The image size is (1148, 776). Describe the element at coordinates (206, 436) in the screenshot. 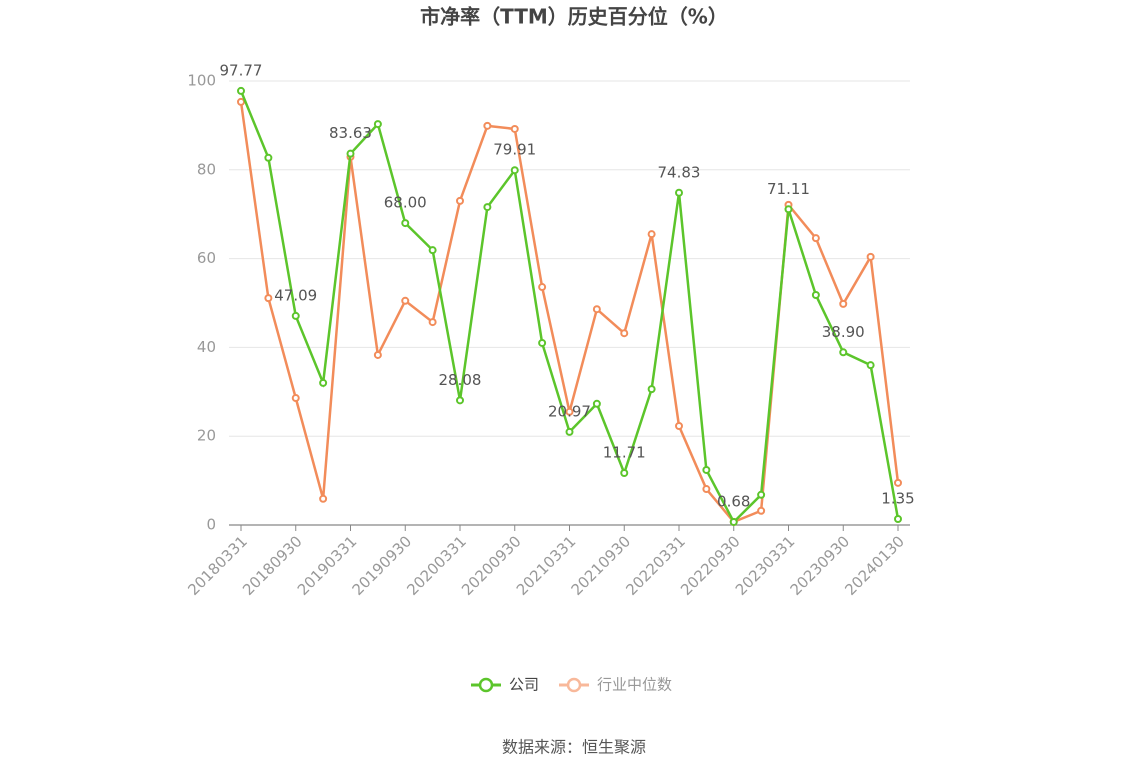

I see `y-tick-label: 20` at that location.